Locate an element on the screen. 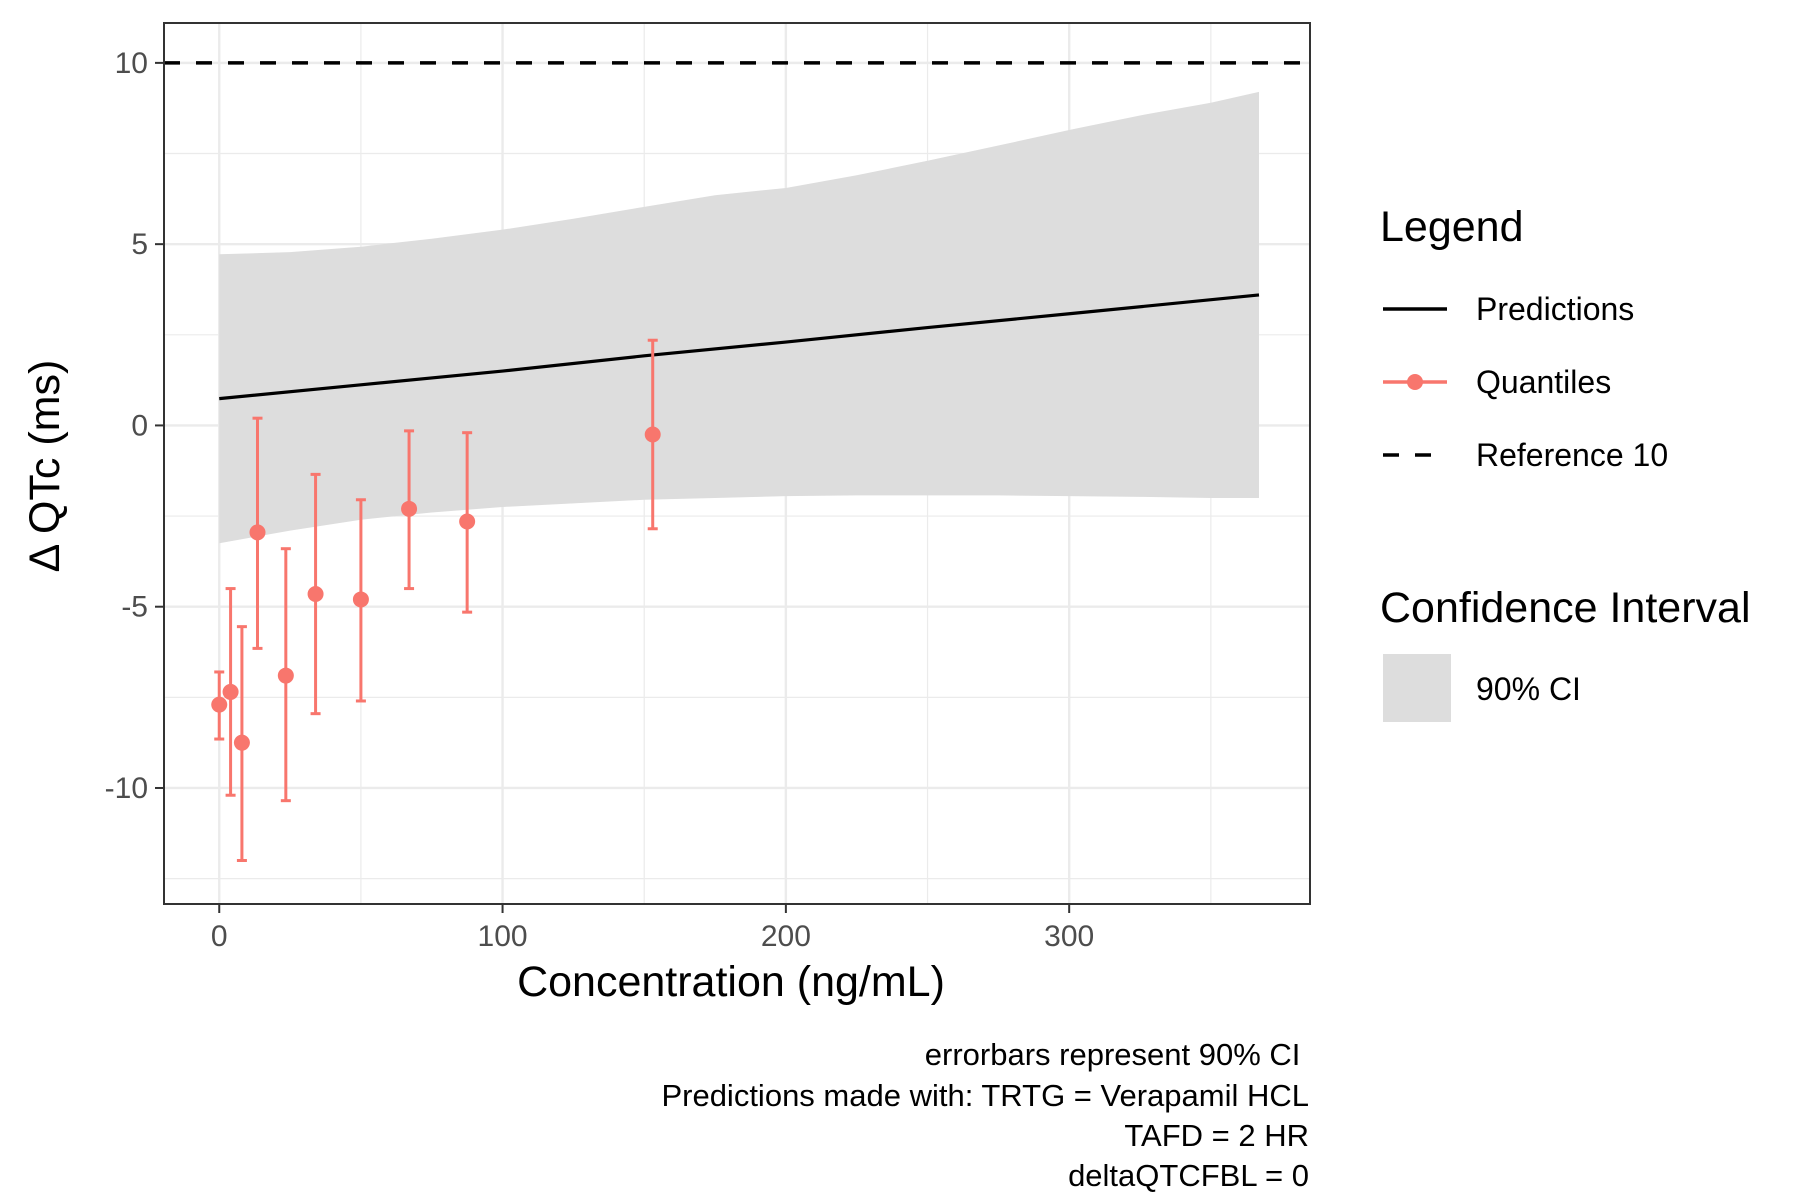 The width and height of the screenshot is (1800, 1200). y-tick-label: -10 is located at coordinates (126, 788).